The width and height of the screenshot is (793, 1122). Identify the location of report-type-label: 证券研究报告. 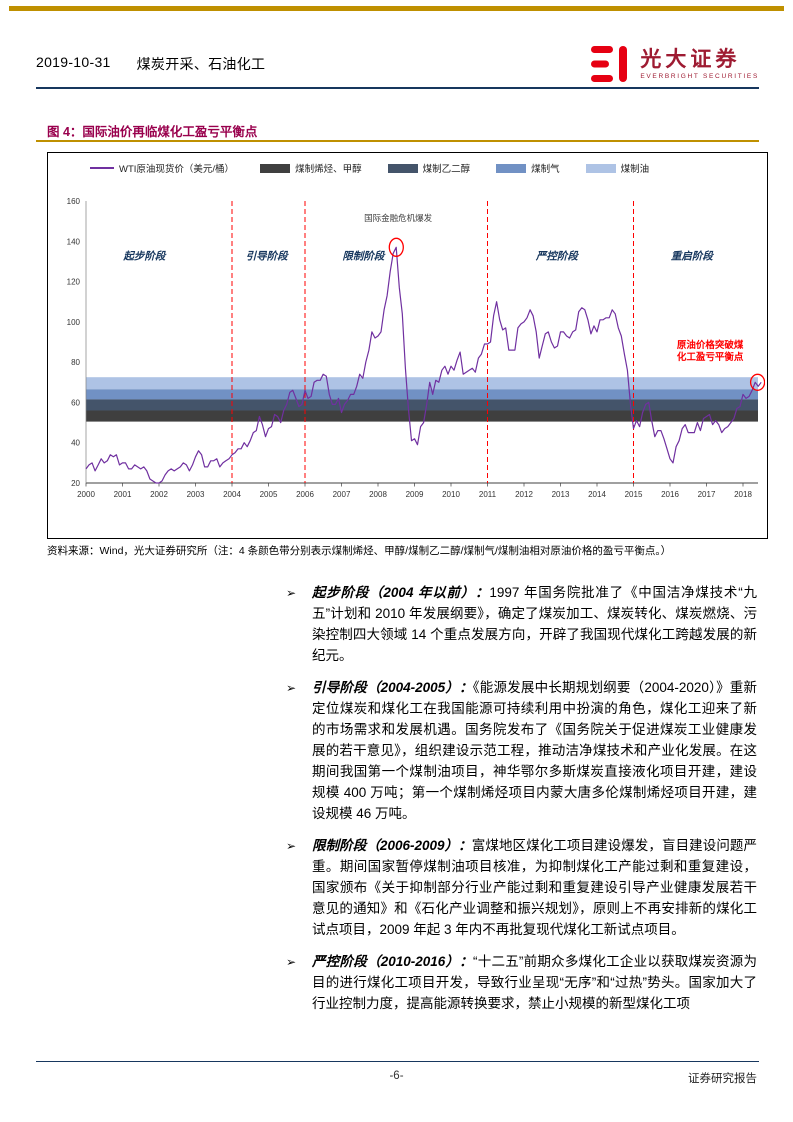
(722, 1079).